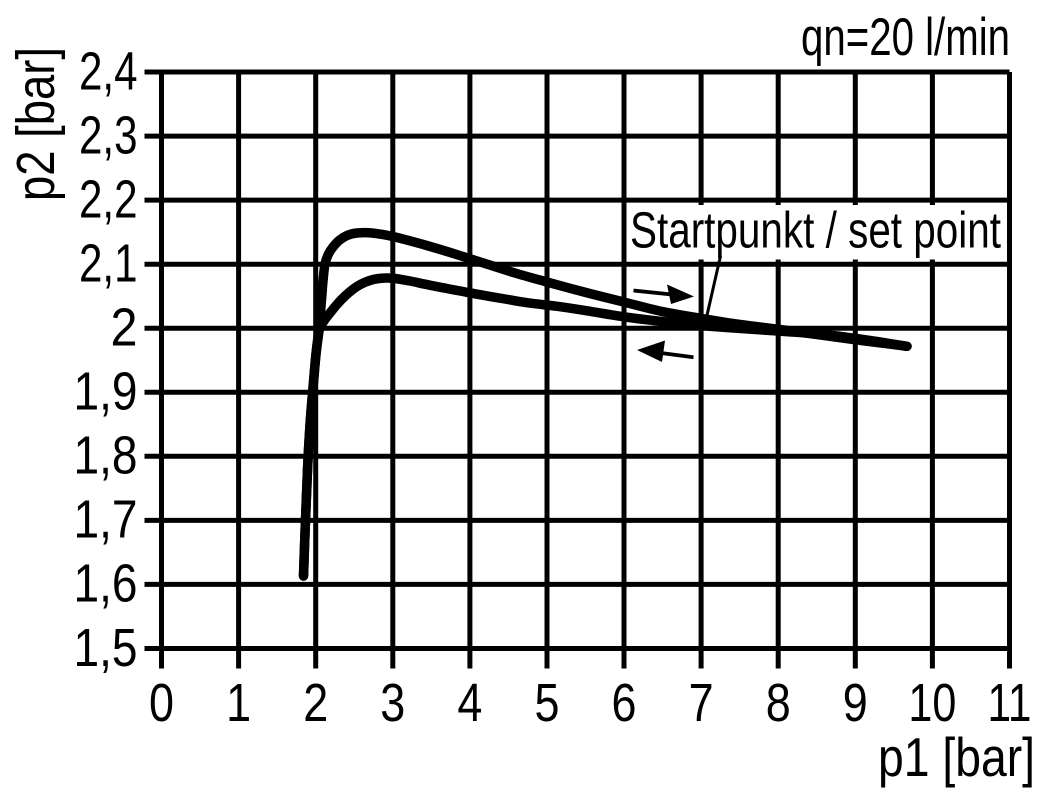 This screenshot has width=1051, height=803. What do you see at coordinates (106, 584) in the screenshot?
I see `svg-text: 1,6` at bounding box center [106, 584].